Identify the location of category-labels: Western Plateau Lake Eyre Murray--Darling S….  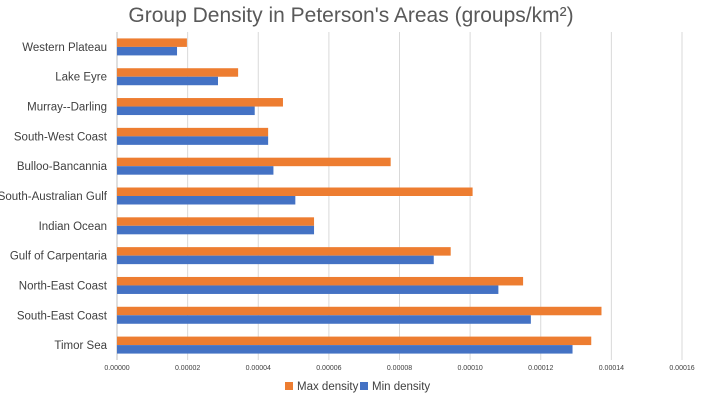
(54, 197).